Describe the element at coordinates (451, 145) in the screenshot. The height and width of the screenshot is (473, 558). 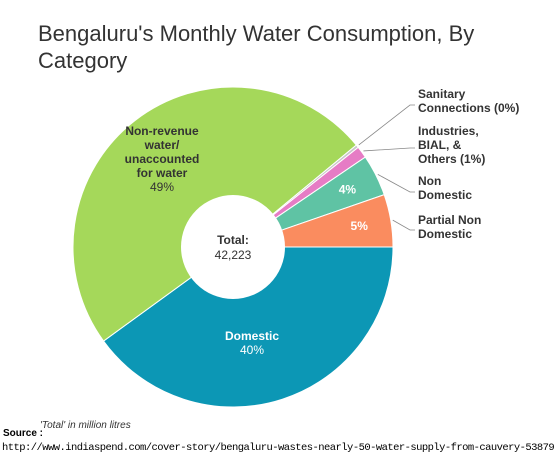
I see `slice-label-1: Industries, BIAL, & Others (1%)` at that location.